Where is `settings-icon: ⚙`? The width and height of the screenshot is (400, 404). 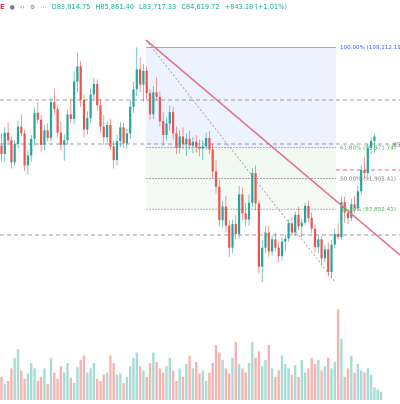
settings-icon: ⚙ is located at coordinates (32, 7).